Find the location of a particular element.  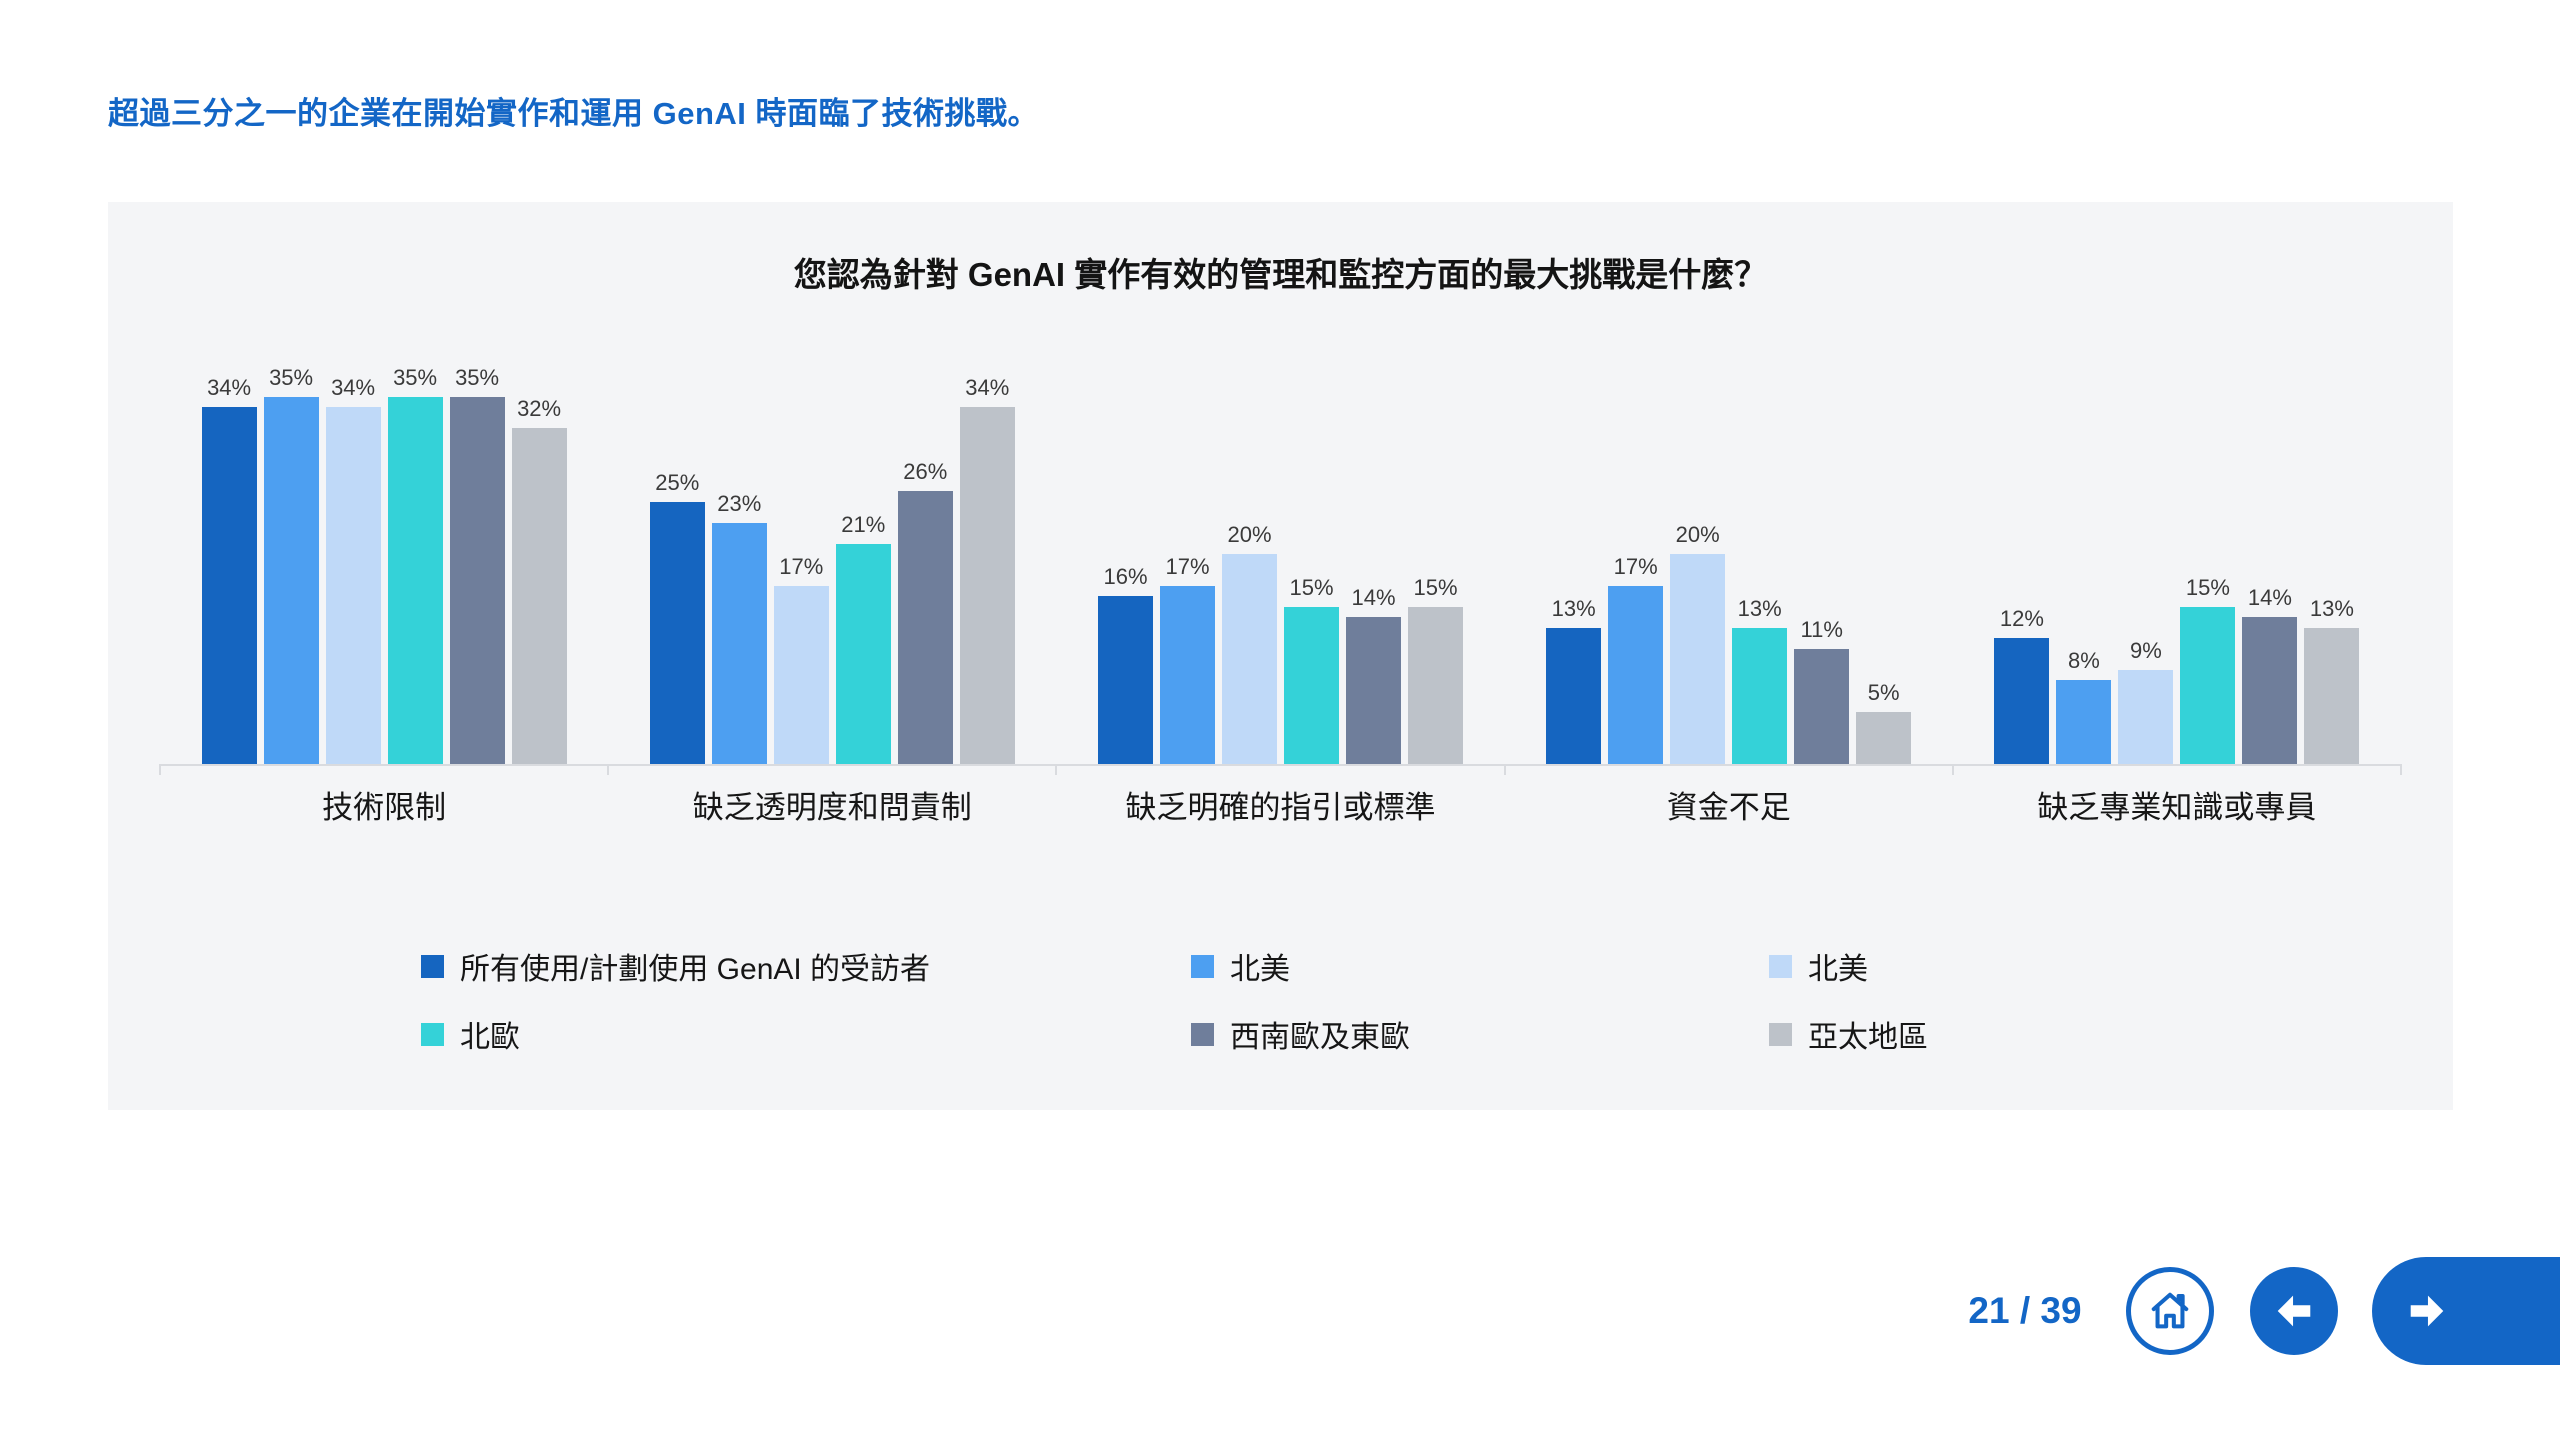

bar-value-label: 5% is located at coordinates (1883, 692).